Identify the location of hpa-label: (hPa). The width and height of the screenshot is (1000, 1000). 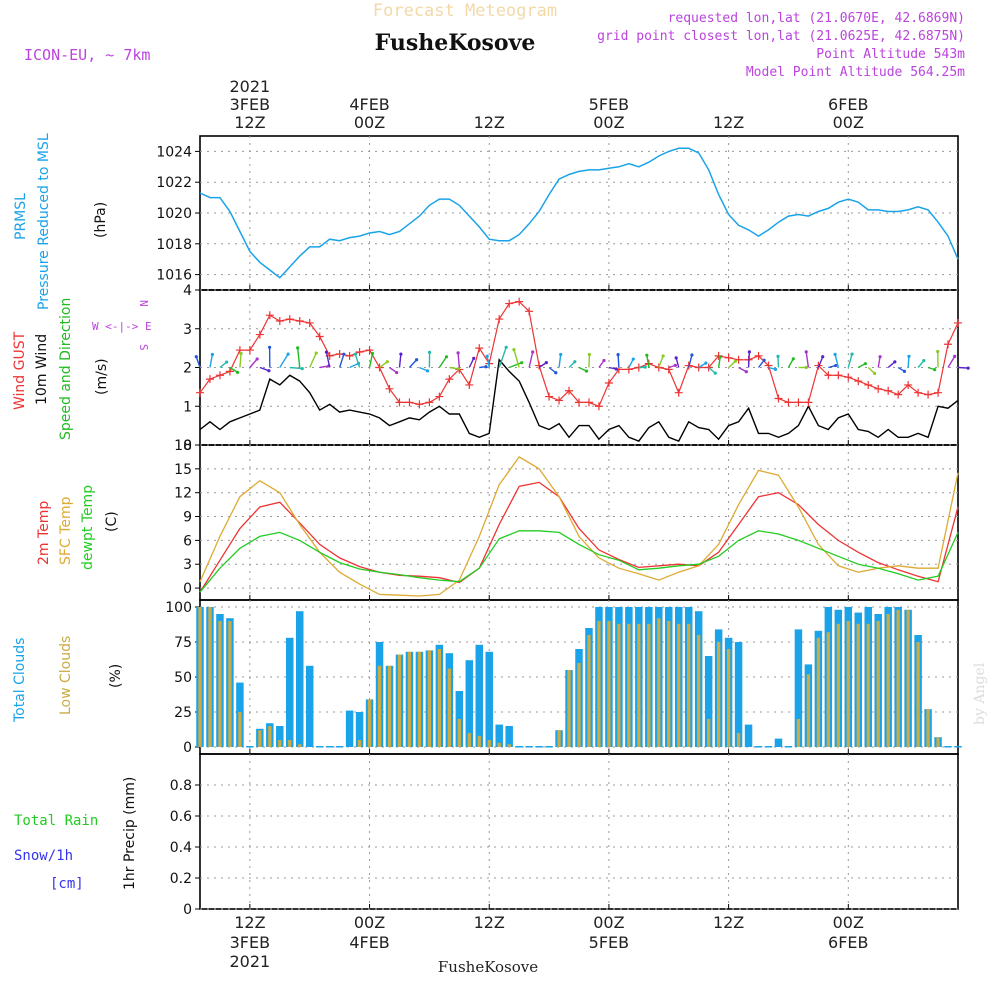
(101, 220).